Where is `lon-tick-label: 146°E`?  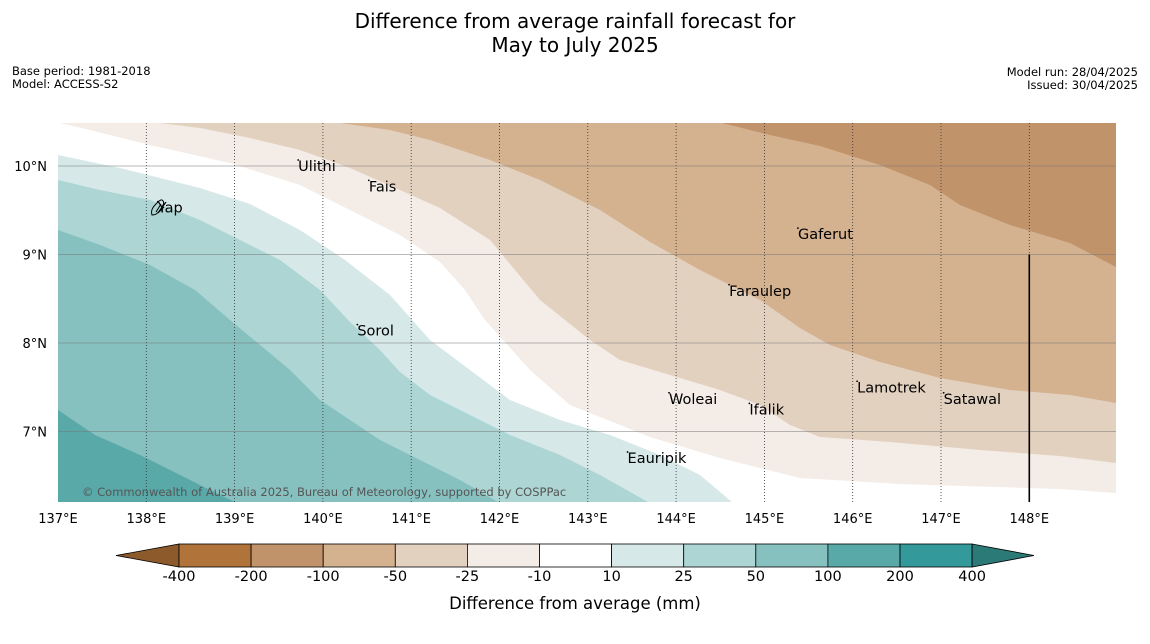
lon-tick-label: 146°E is located at coordinates (853, 519).